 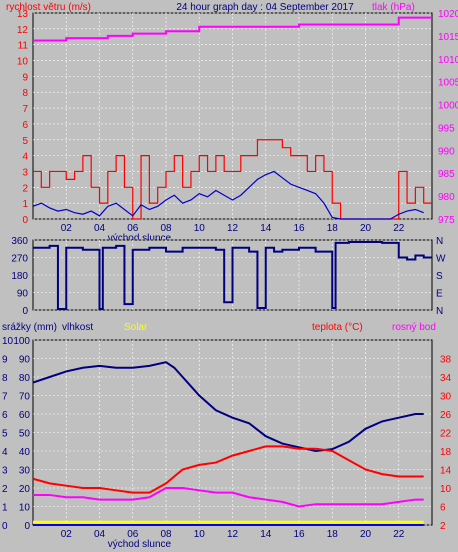 I want to click on temperature-panel-x-tick-label: 22, so click(x=399, y=534).